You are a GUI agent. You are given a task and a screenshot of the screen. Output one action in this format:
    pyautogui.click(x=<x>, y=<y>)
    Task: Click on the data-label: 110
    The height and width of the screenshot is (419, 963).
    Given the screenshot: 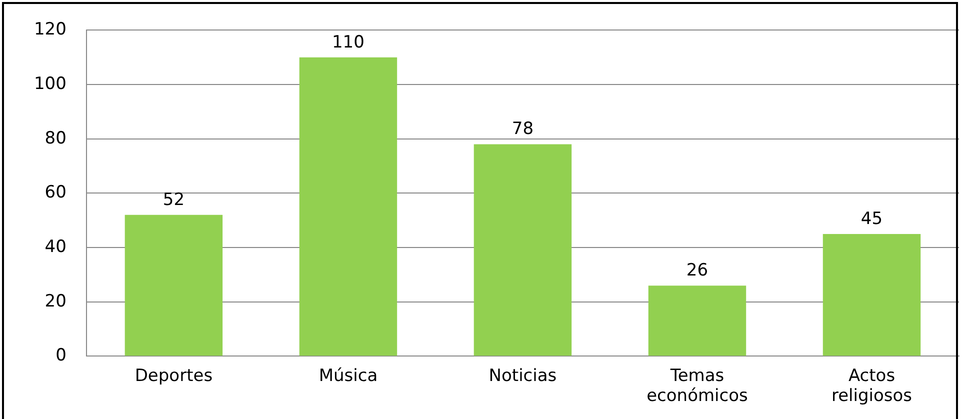 What is the action you would take?
    pyautogui.click(x=348, y=42)
    